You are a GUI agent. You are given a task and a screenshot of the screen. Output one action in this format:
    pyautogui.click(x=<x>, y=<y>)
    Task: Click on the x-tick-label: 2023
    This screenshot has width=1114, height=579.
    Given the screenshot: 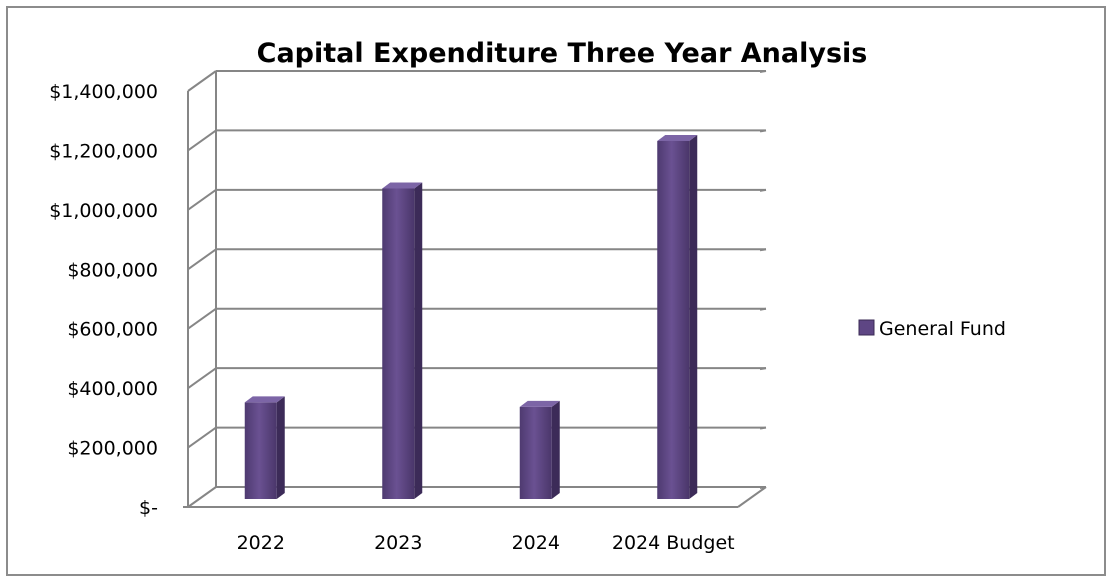 What is the action you would take?
    pyautogui.click(x=398, y=543)
    